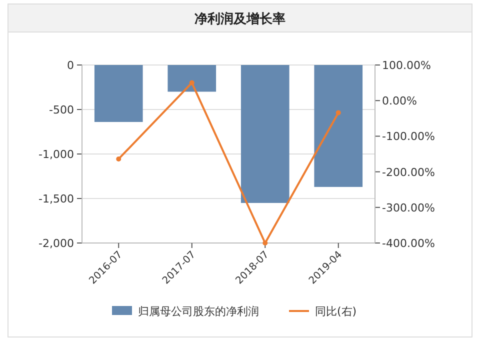 The image size is (480, 343). What do you see at coordinates (70, 65) in the screenshot?
I see `y-tick-label: 0` at bounding box center [70, 65].